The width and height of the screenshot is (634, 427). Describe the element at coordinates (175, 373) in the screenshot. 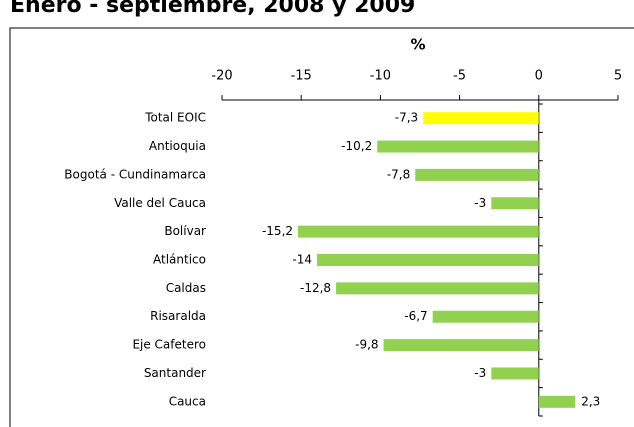

I see `y-tick-label: Santander` at that location.